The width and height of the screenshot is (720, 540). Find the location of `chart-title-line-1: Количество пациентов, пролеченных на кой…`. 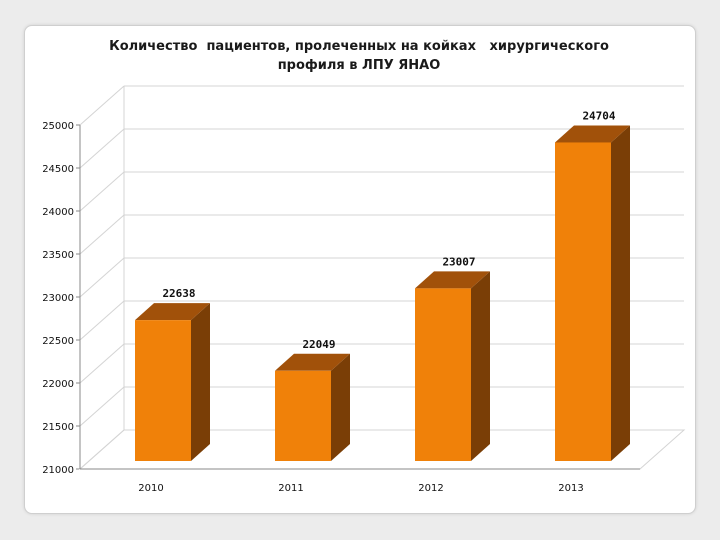

chart-title-line-1: Количество пациентов, пролеченных на кой… is located at coordinates (359, 46).